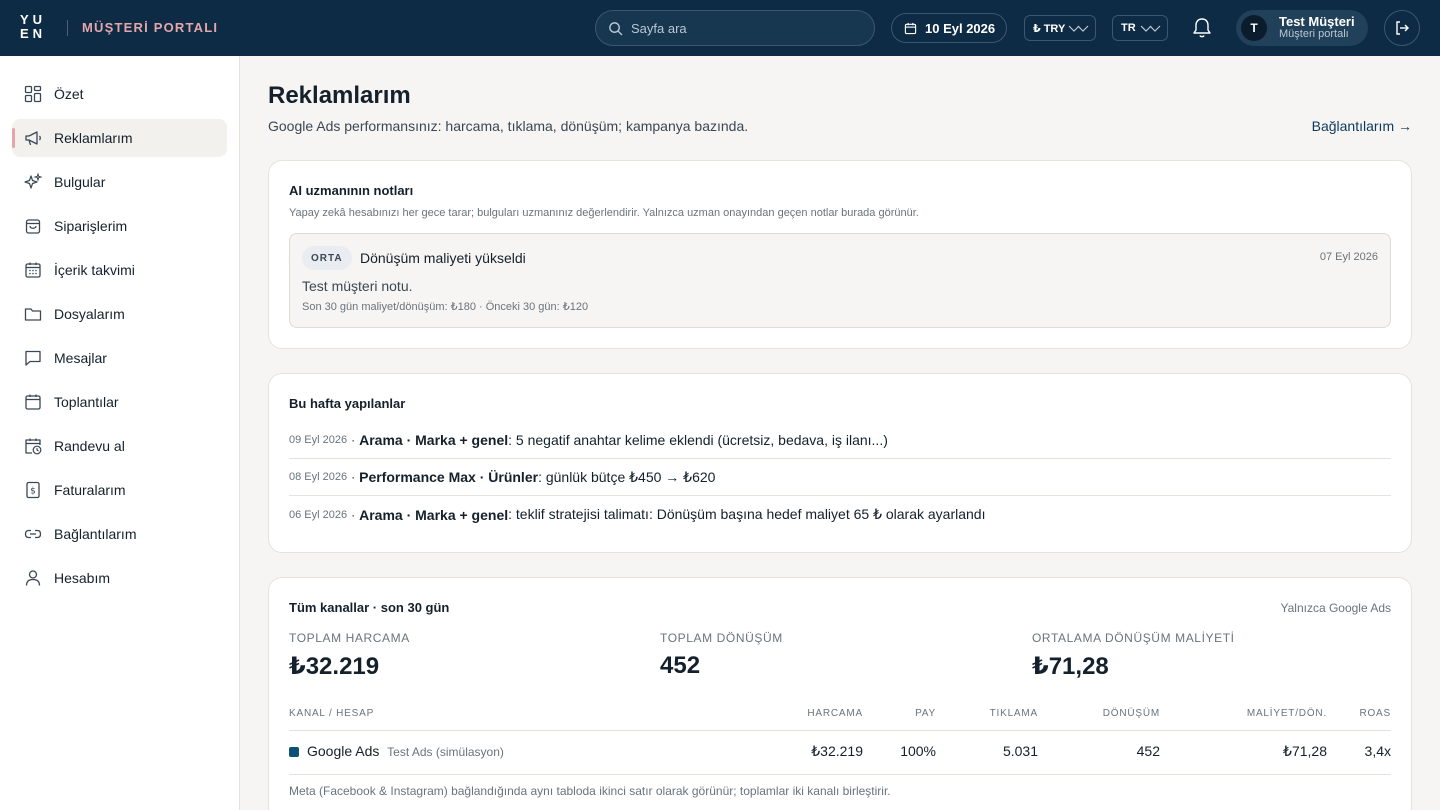 This screenshot has width=1440, height=810. What do you see at coordinates (119, 578) in the screenshot?
I see `sidebar-item-hesabim: Hesabım` at bounding box center [119, 578].